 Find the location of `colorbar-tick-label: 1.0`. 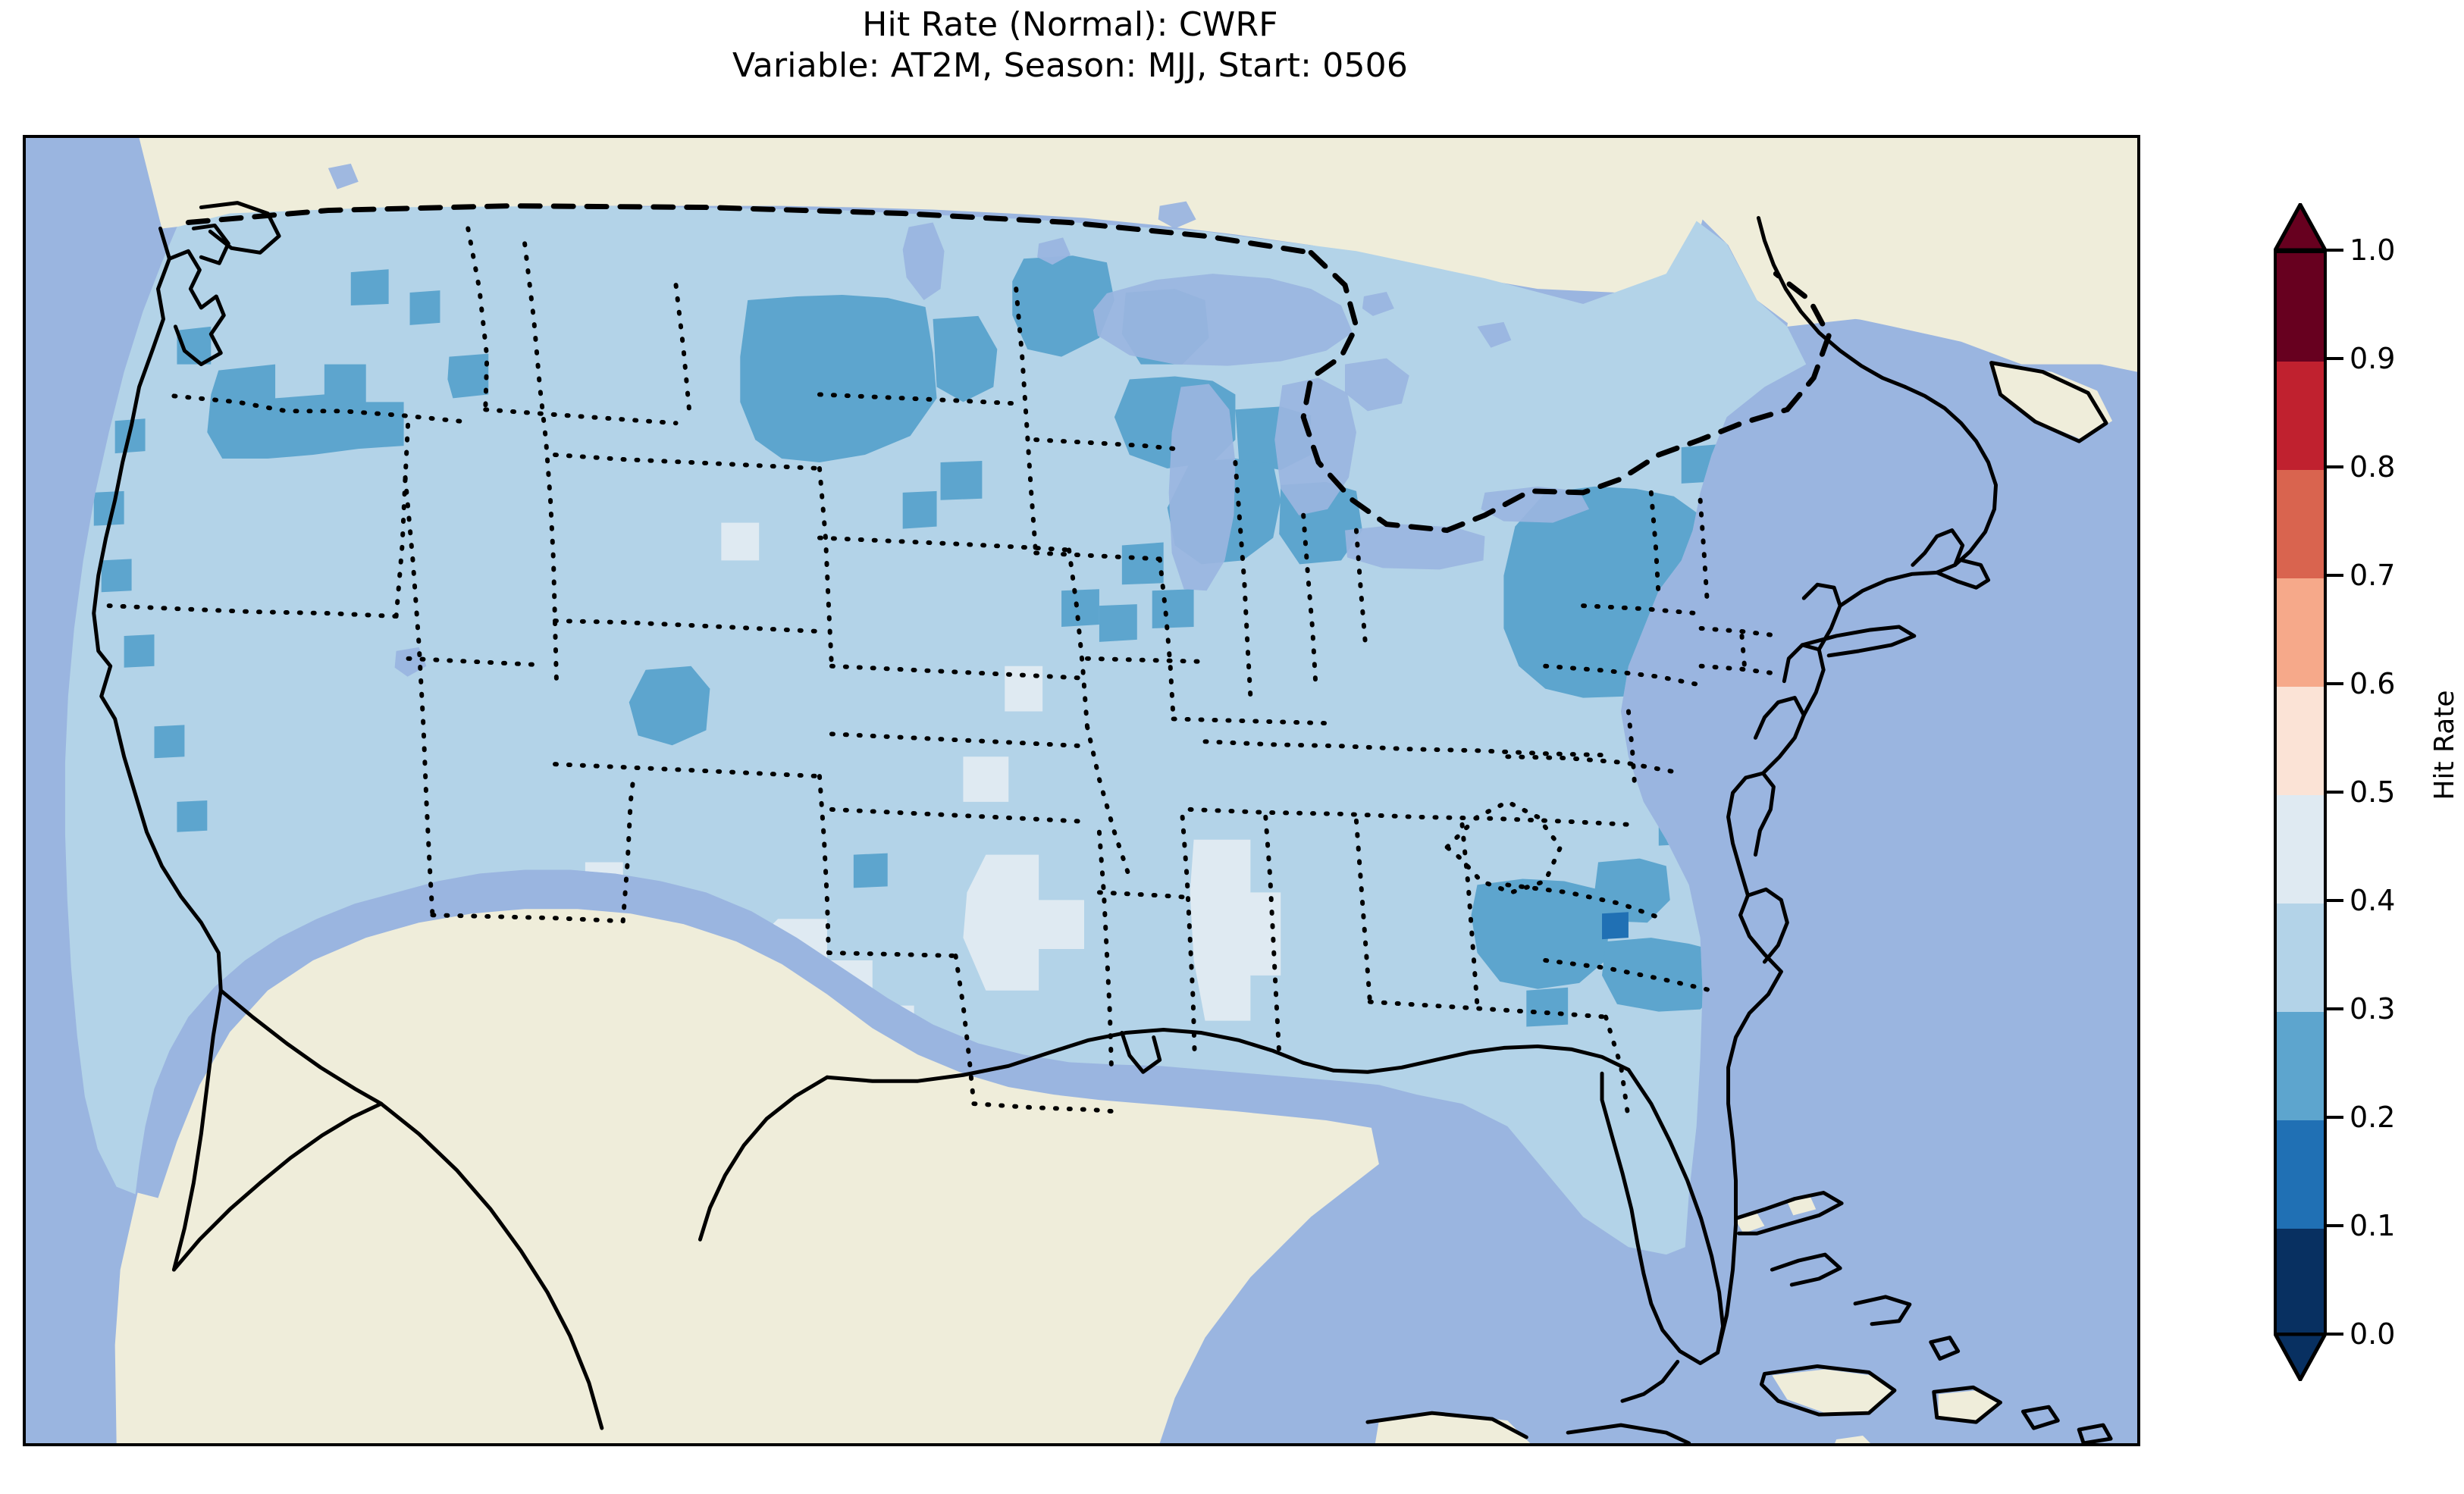

colorbar-tick-label: 1.0 is located at coordinates (2373, 250).